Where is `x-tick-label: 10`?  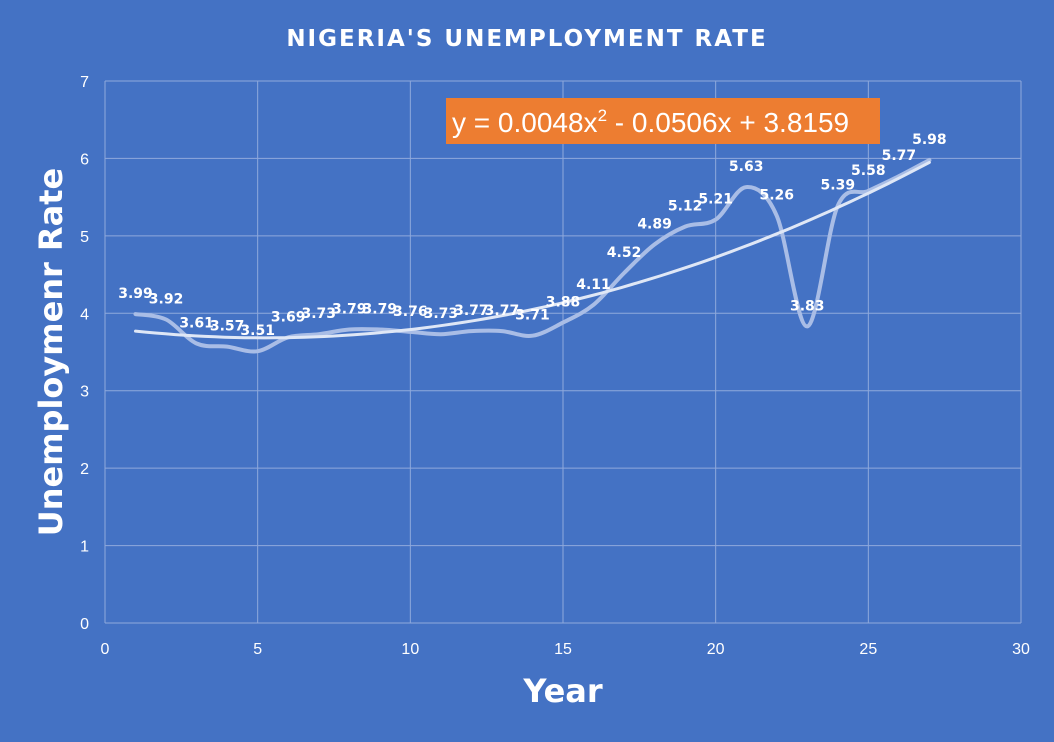 x-tick-label: 10 is located at coordinates (410, 649).